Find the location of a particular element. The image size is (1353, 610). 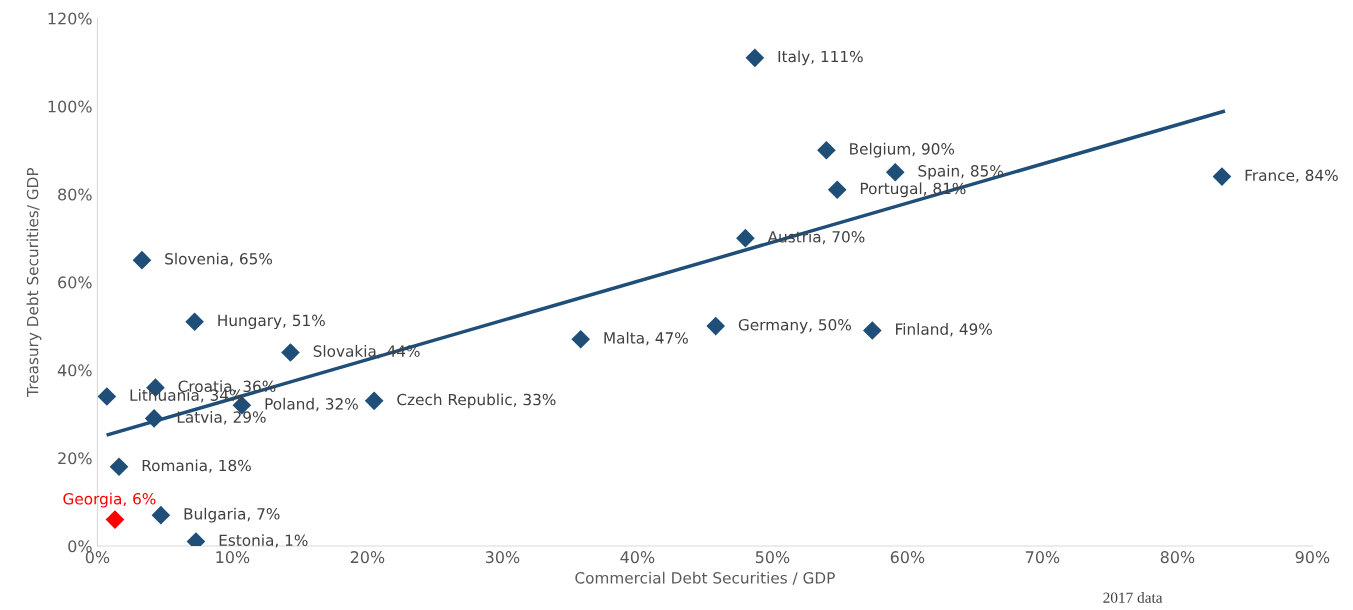

data-label: Slovenia, 65% is located at coordinates (219, 259).